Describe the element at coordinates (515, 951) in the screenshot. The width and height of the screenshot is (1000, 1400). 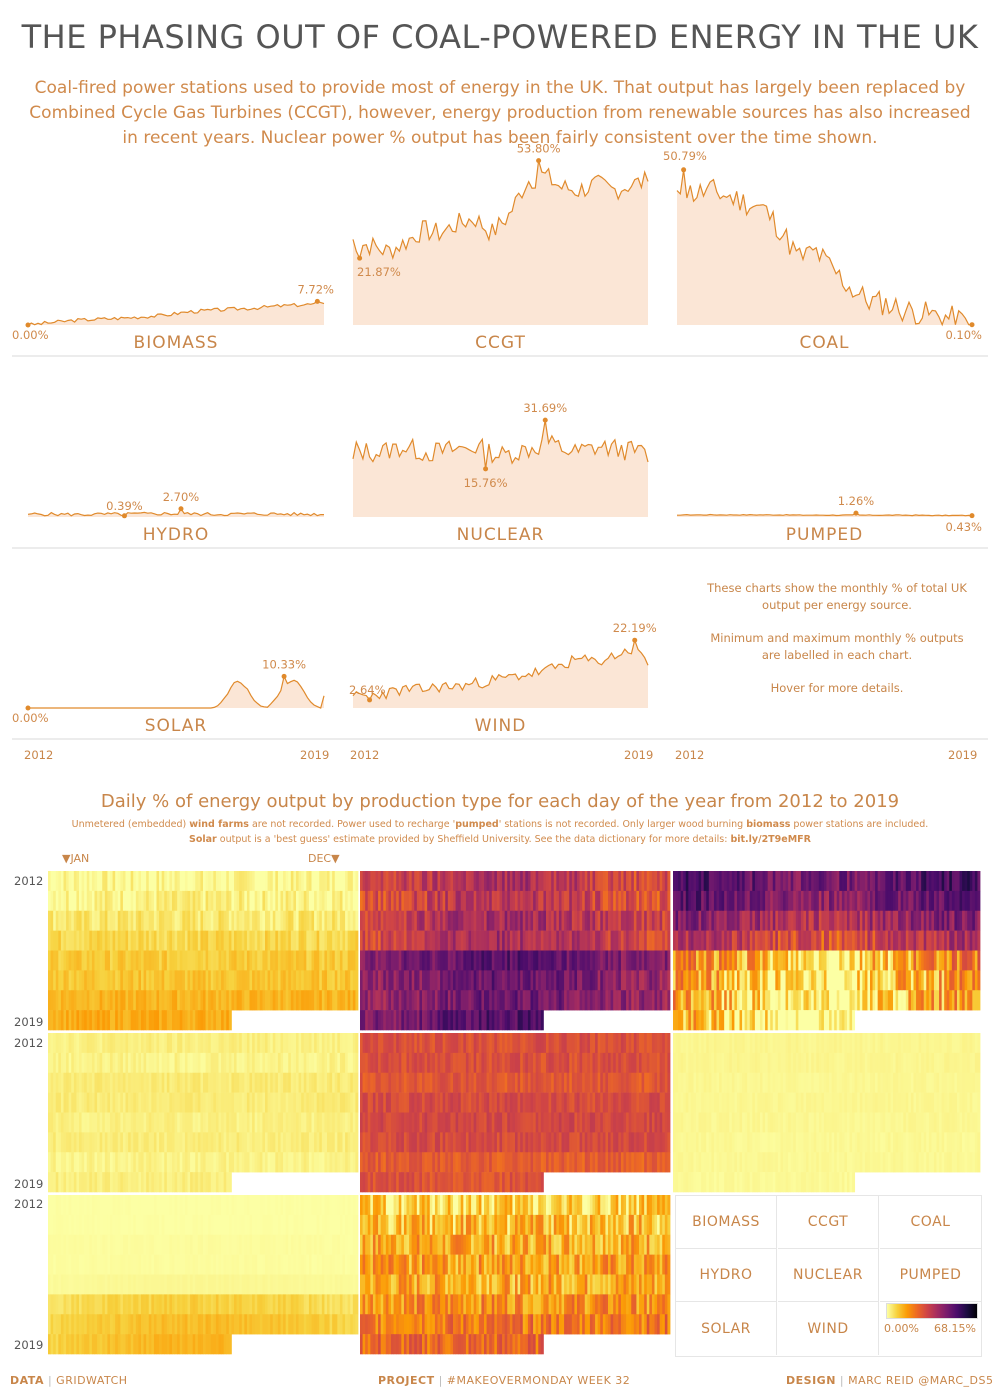
I see `heatmap-ccgt` at that location.